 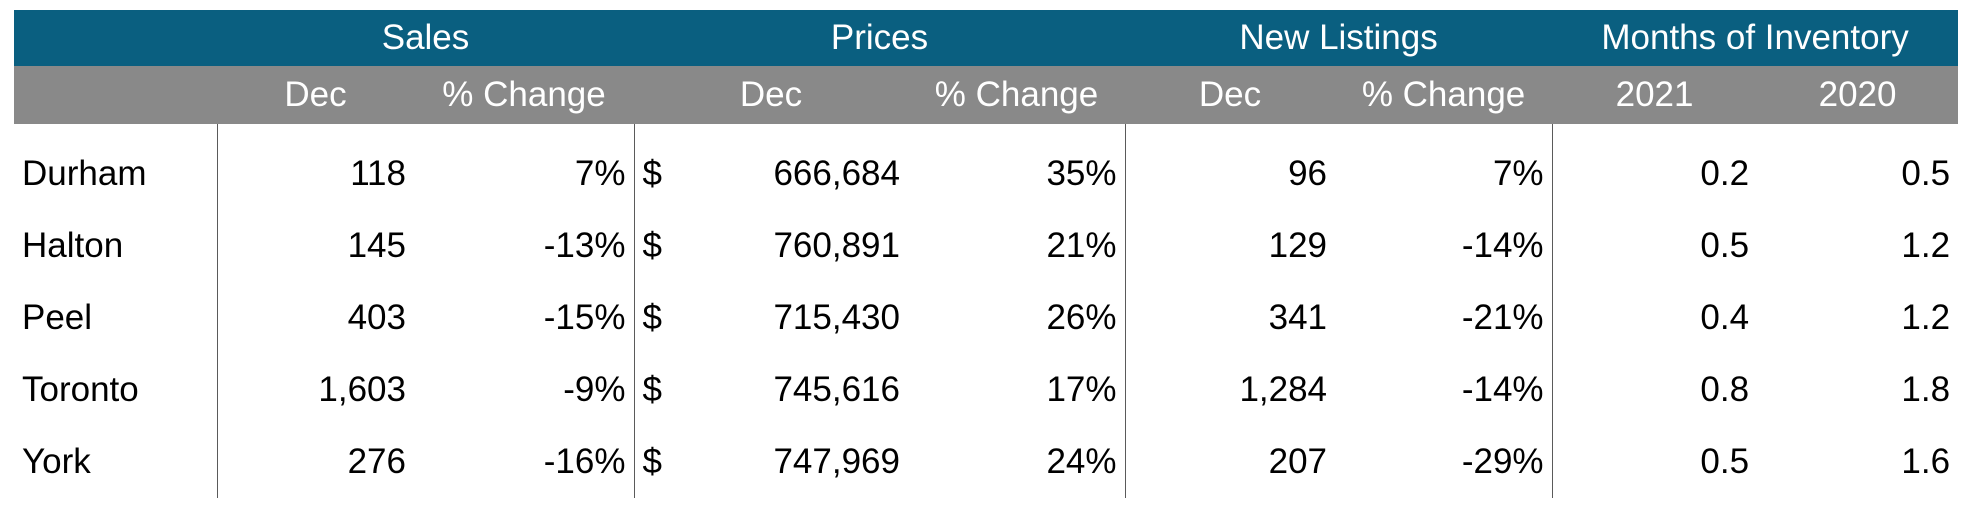 I want to click on listings-change-cell: -29%, so click(x=1444, y=462).